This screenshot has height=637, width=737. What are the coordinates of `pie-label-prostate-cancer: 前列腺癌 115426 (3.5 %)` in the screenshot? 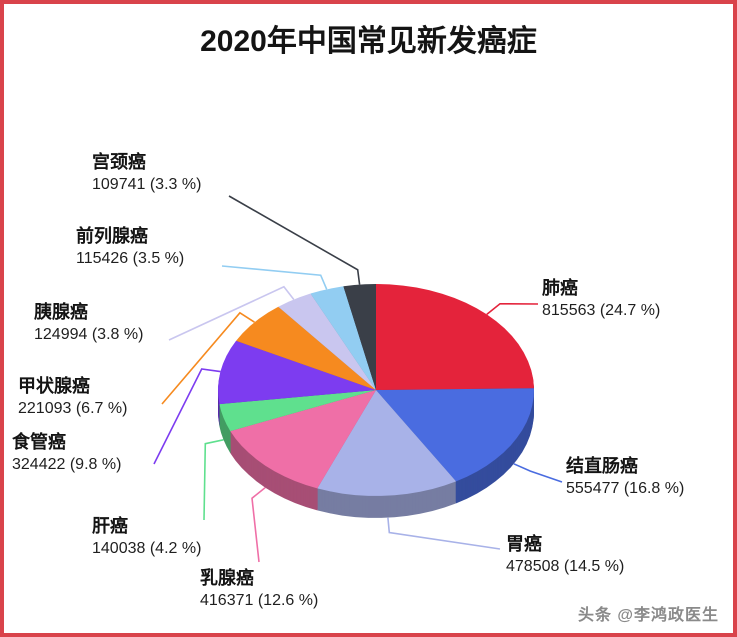 It's located at (130, 247).